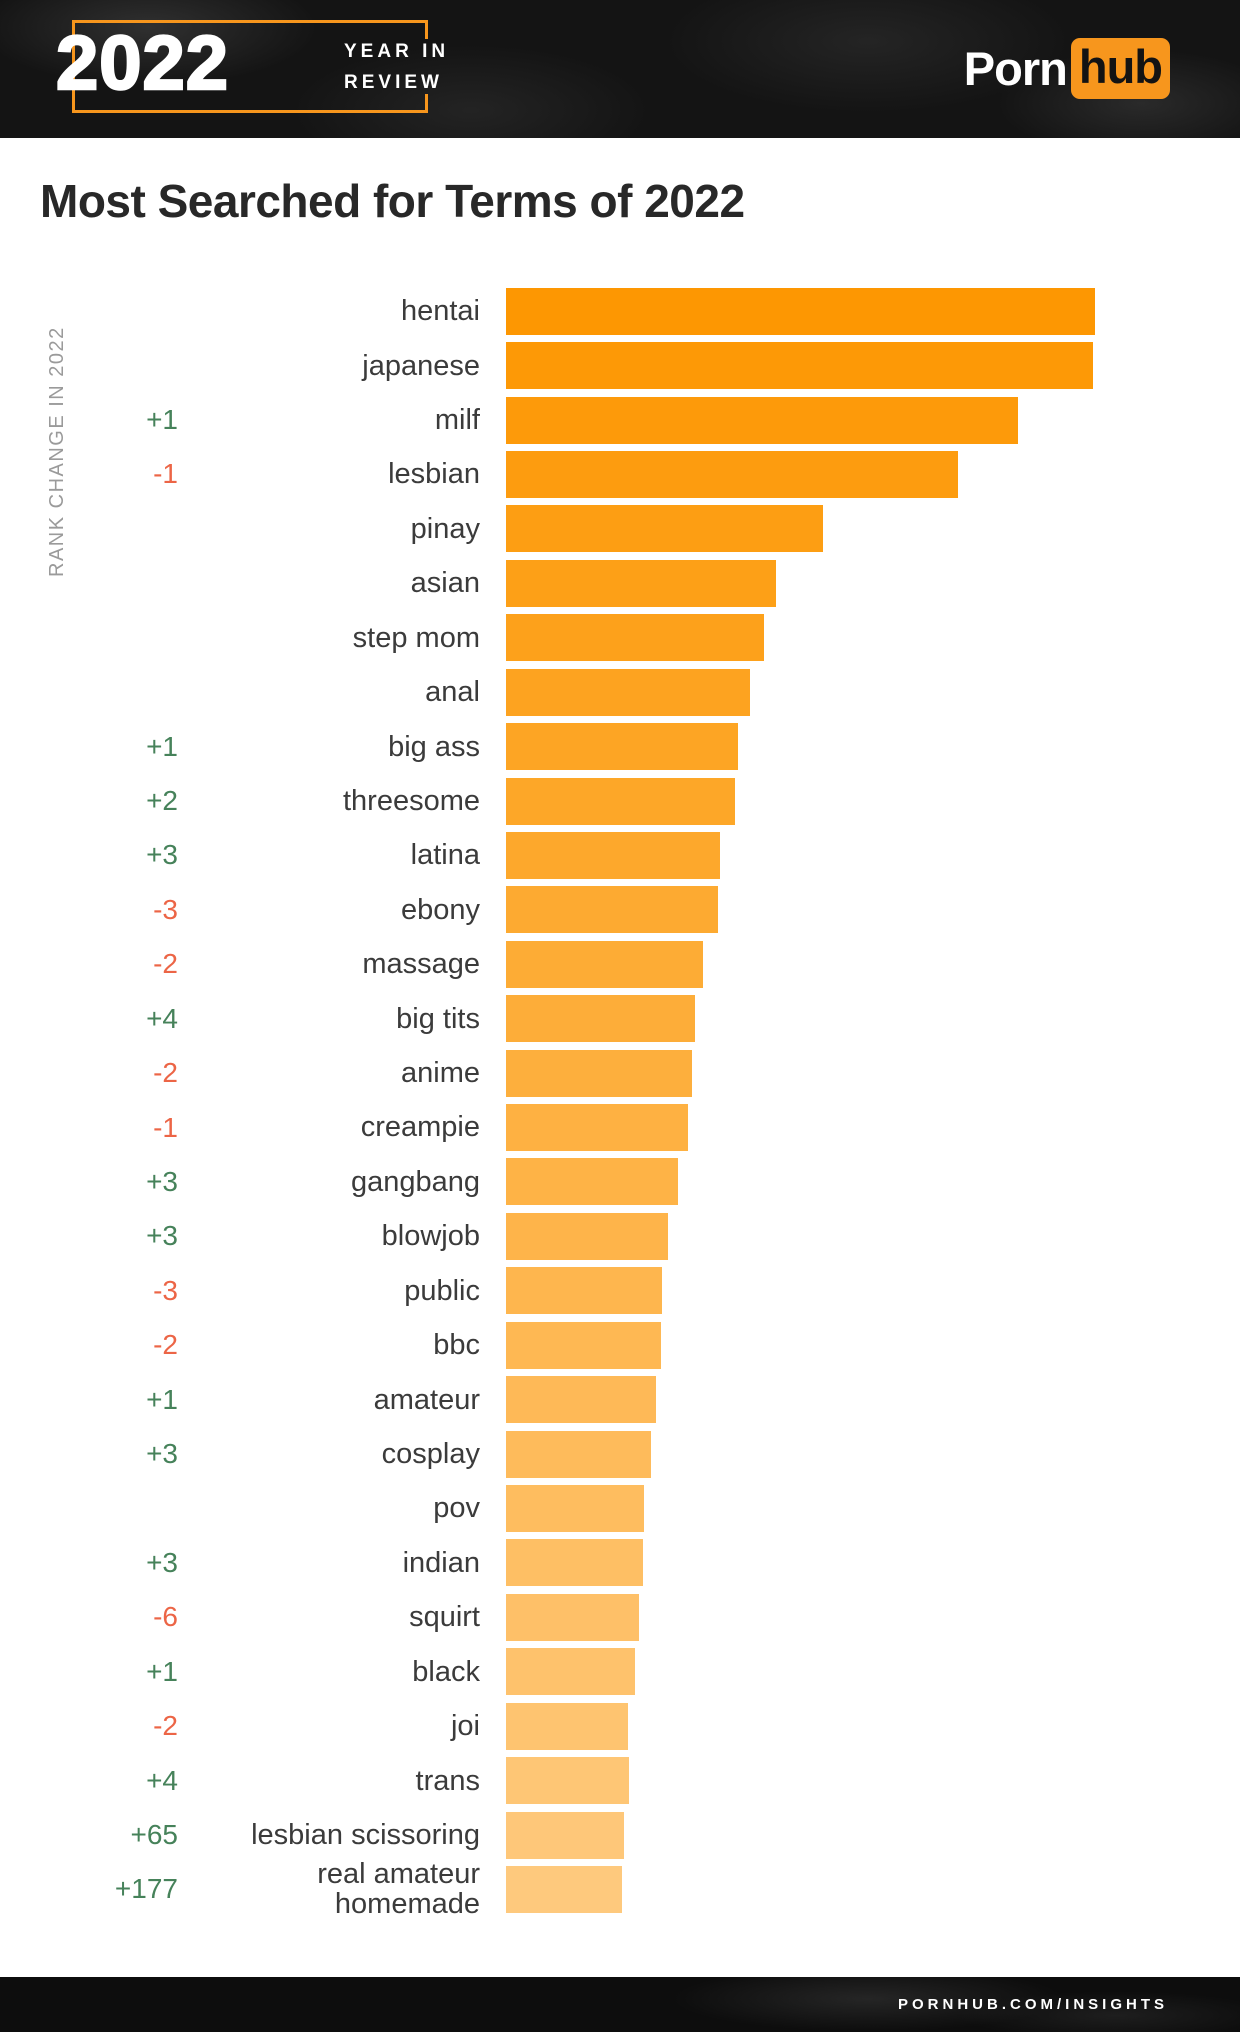  What do you see at coordinates (456, 1345) in the screenshot?
I see `search-term-label: bbc` at bounding box center [456, 1345].